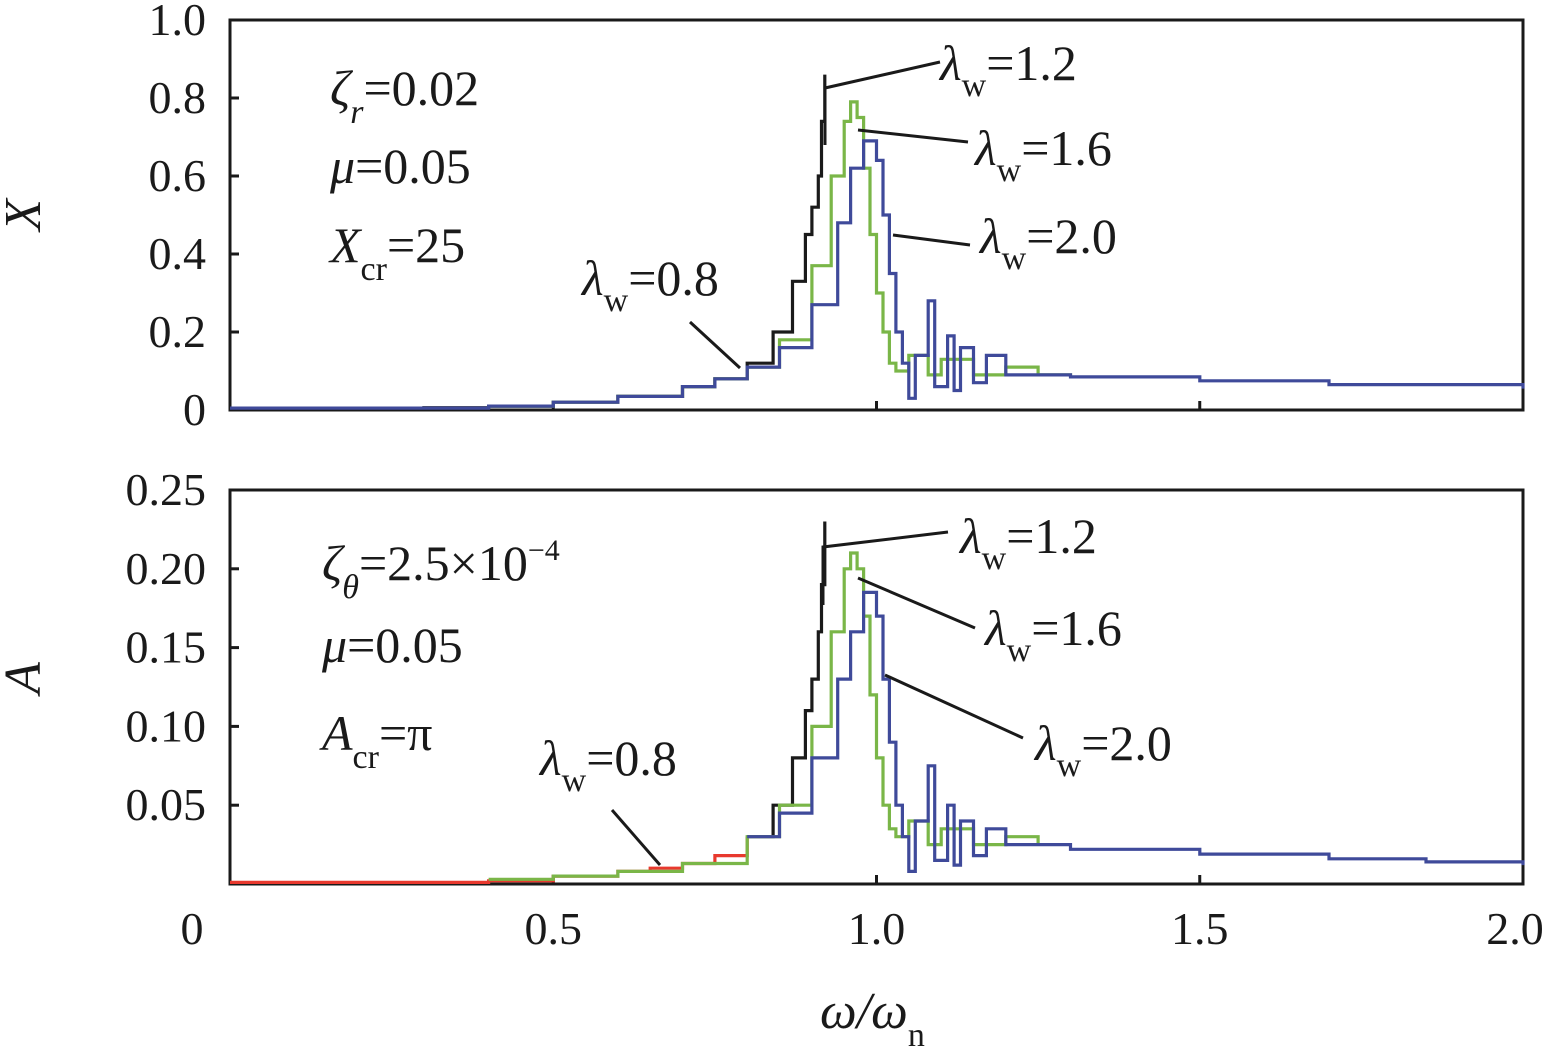 The width and height of the screenshot is (1562, 1060). Describe the element at coordinates (26, 679) in the screenshot. I see `y-axis-label: A` at that location.